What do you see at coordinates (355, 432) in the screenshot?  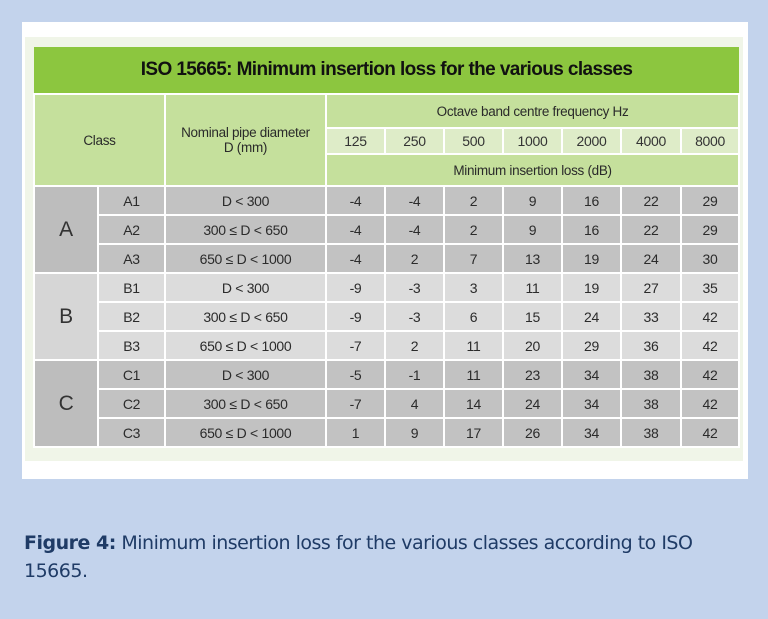 I see `value-cell: 1` at bounding box center [355, 432].